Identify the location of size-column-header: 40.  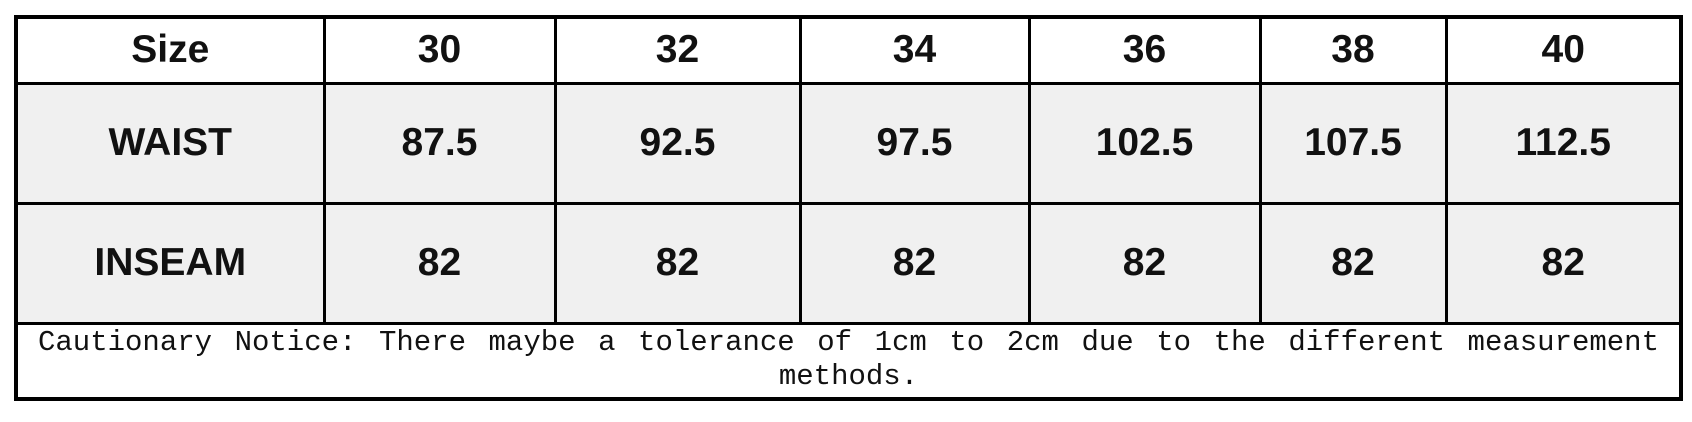
(1563, 50).